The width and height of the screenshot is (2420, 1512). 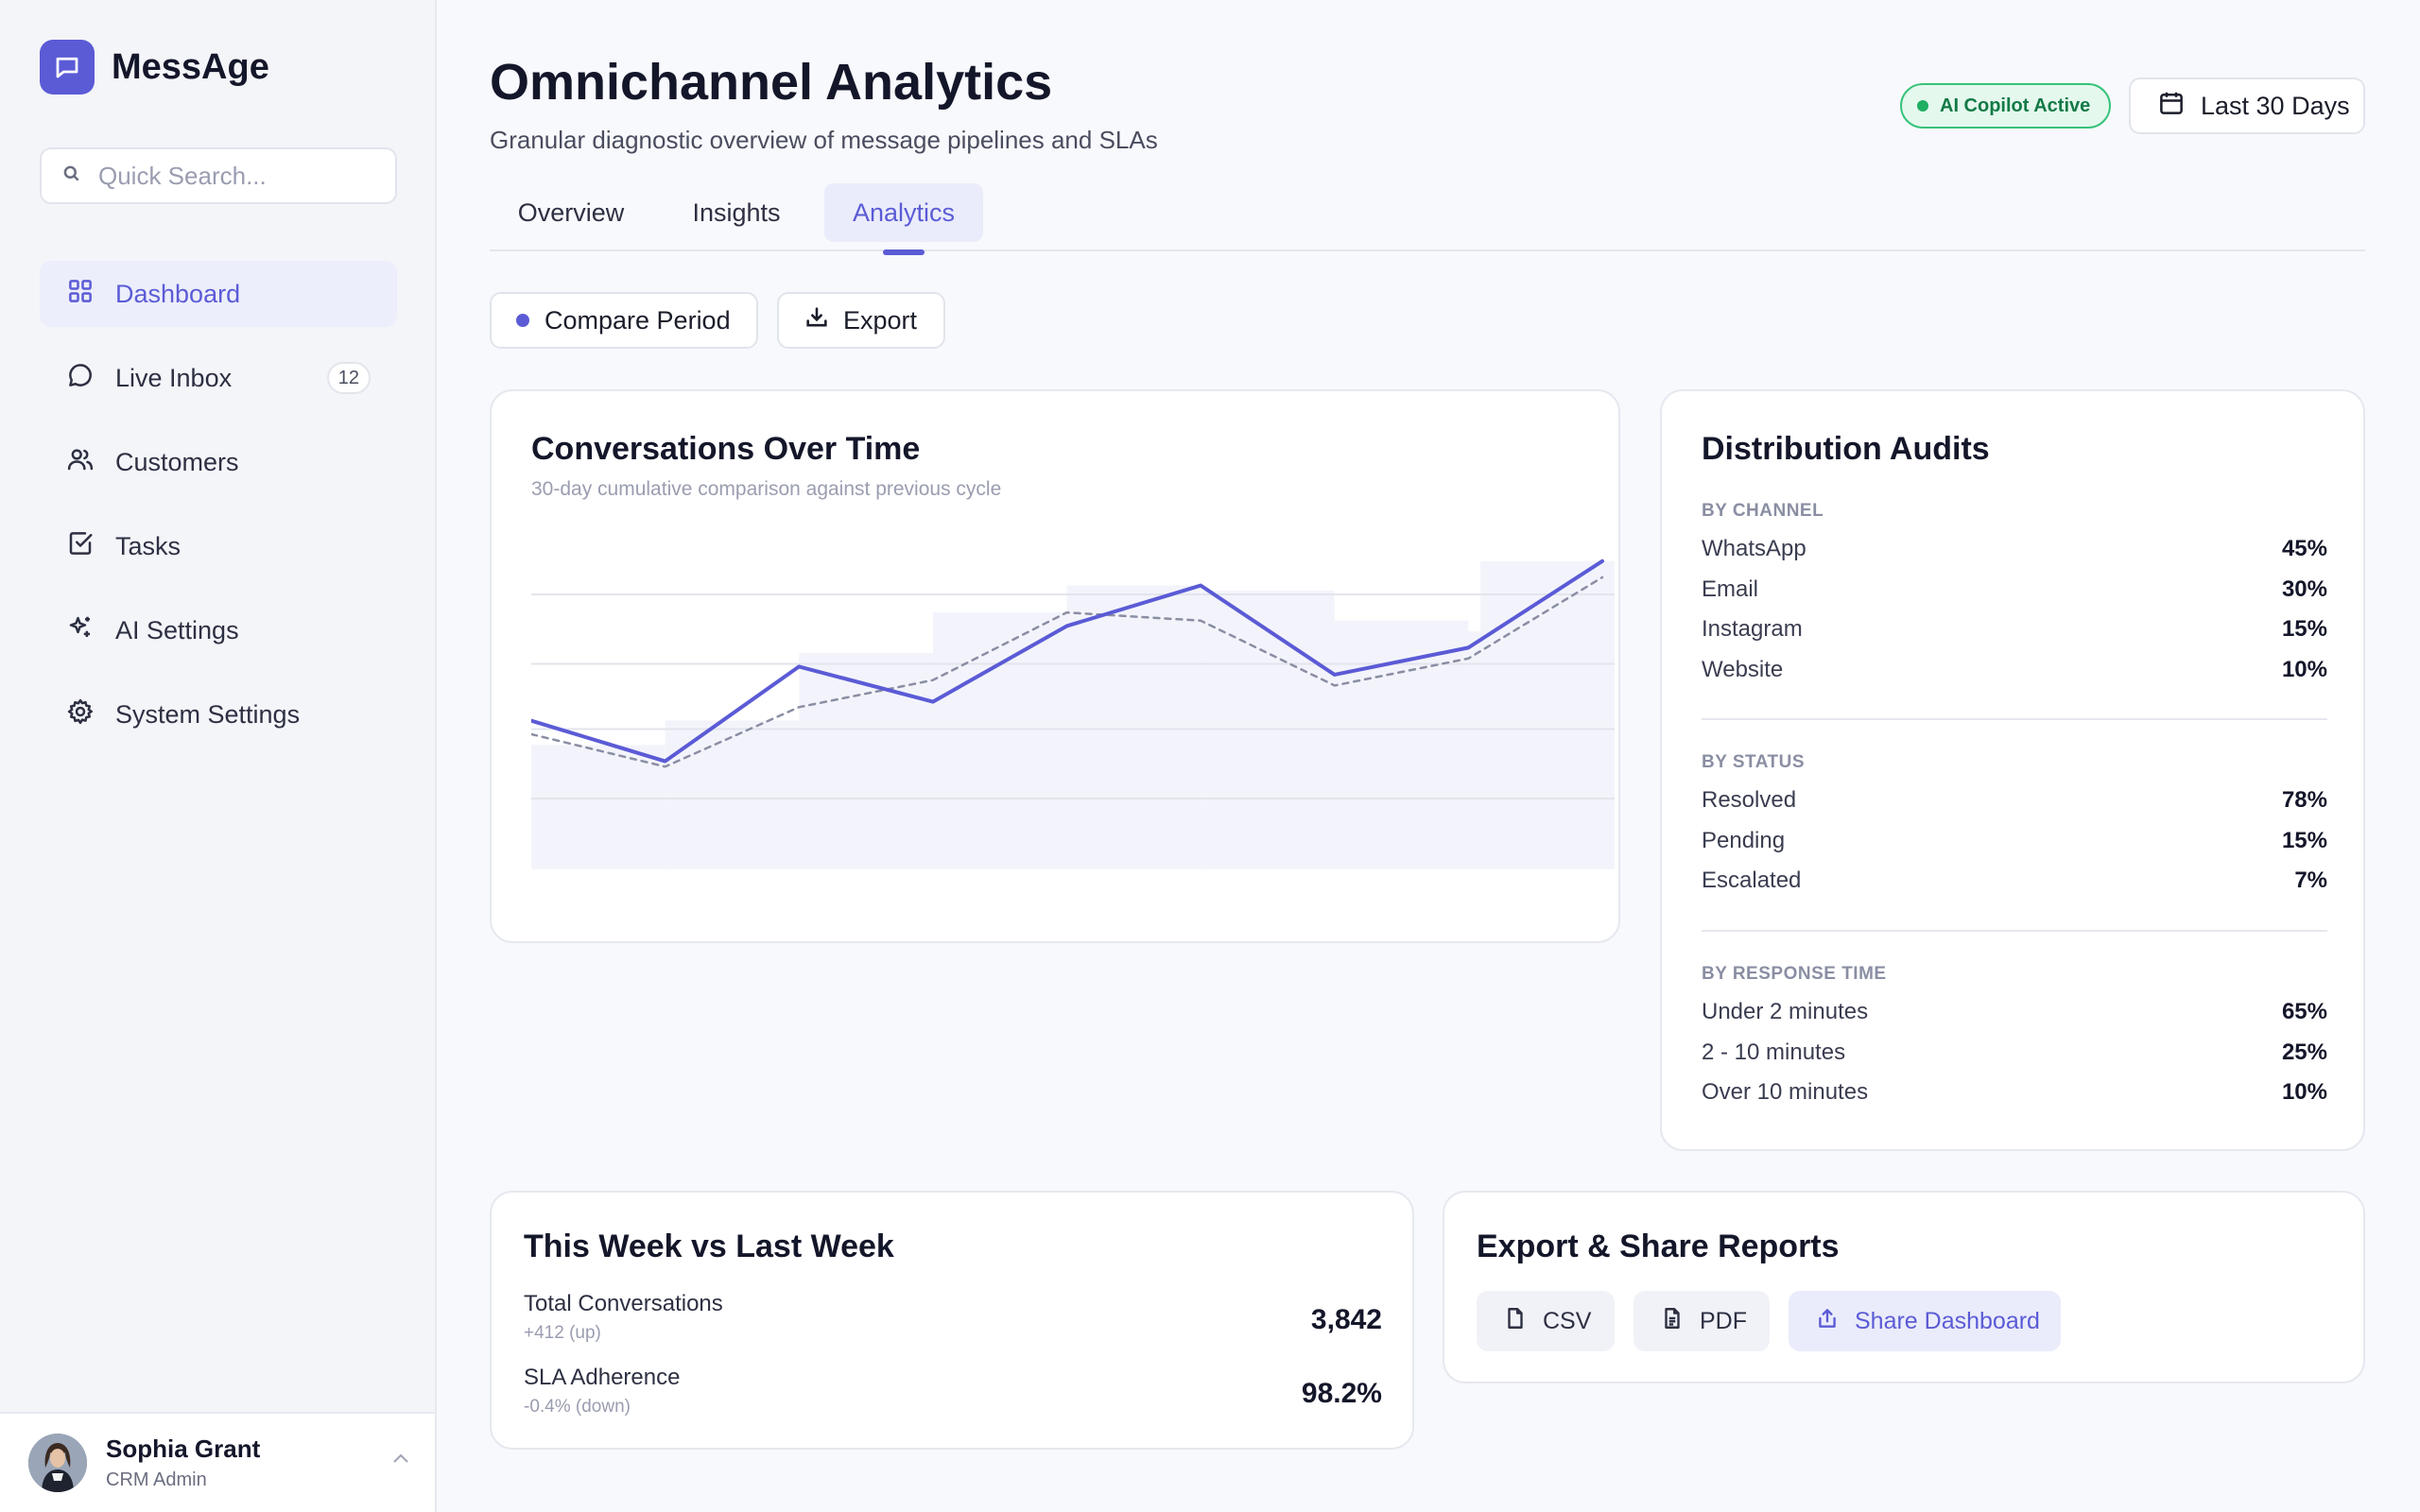 What do you see at coordinates (80, 630) in the screenshot?
I see `sparkles-icon` at bounding box center [80, 630].